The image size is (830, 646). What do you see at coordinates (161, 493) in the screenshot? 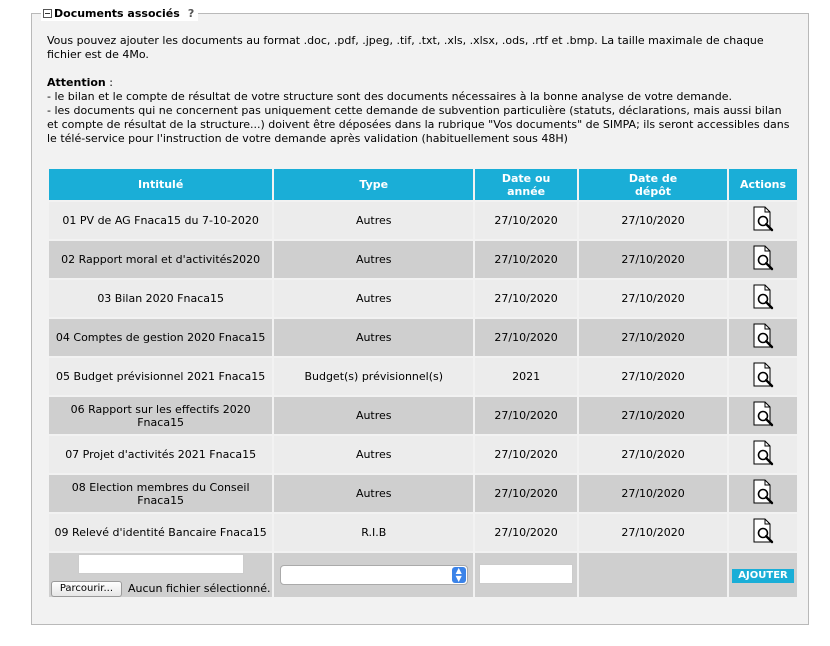
I see `cell-intitule: 08 Election membres du Conseil Fnaca15` at bounding box center [161, 493].